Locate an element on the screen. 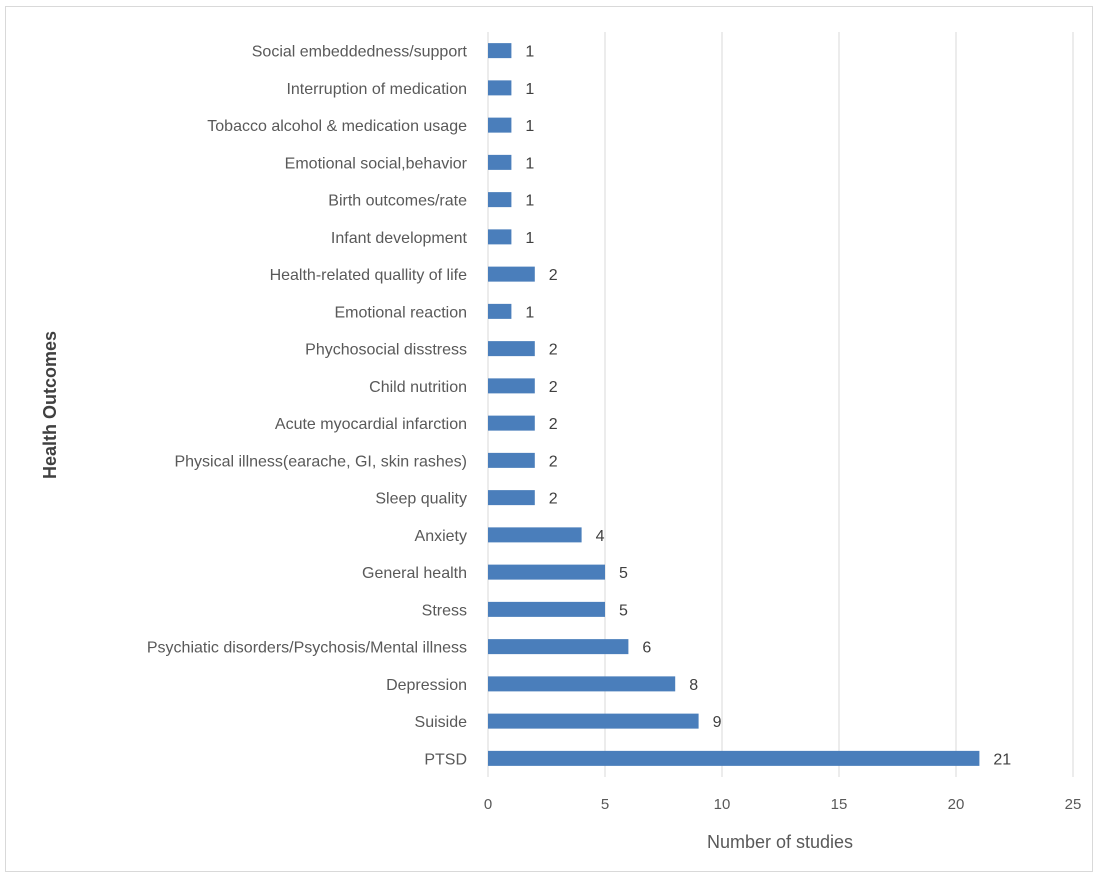 This screenshot has height=878, width=1099. category-label: Emotional reaction is located at coordinates (400, 312).